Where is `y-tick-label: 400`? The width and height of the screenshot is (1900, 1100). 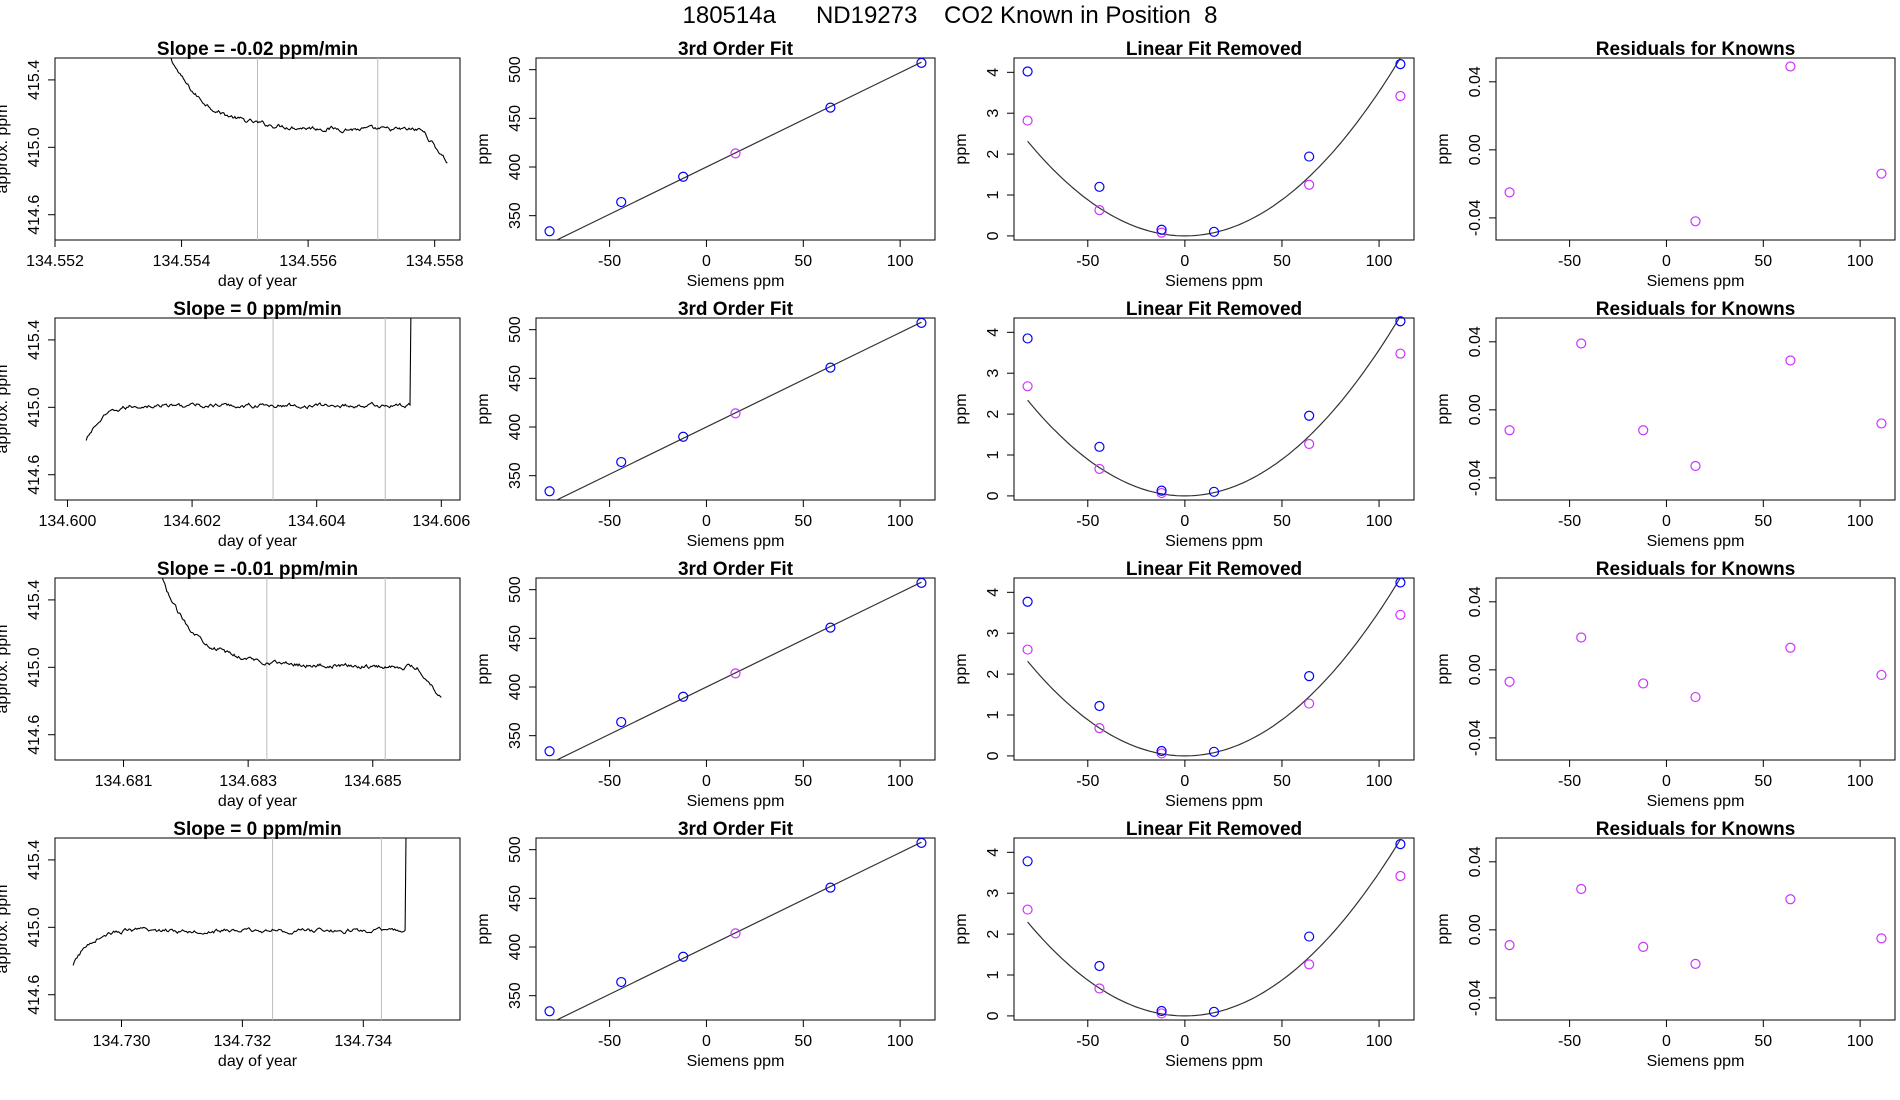 y-tick-label: 400 is located at coordinates (515, 947).